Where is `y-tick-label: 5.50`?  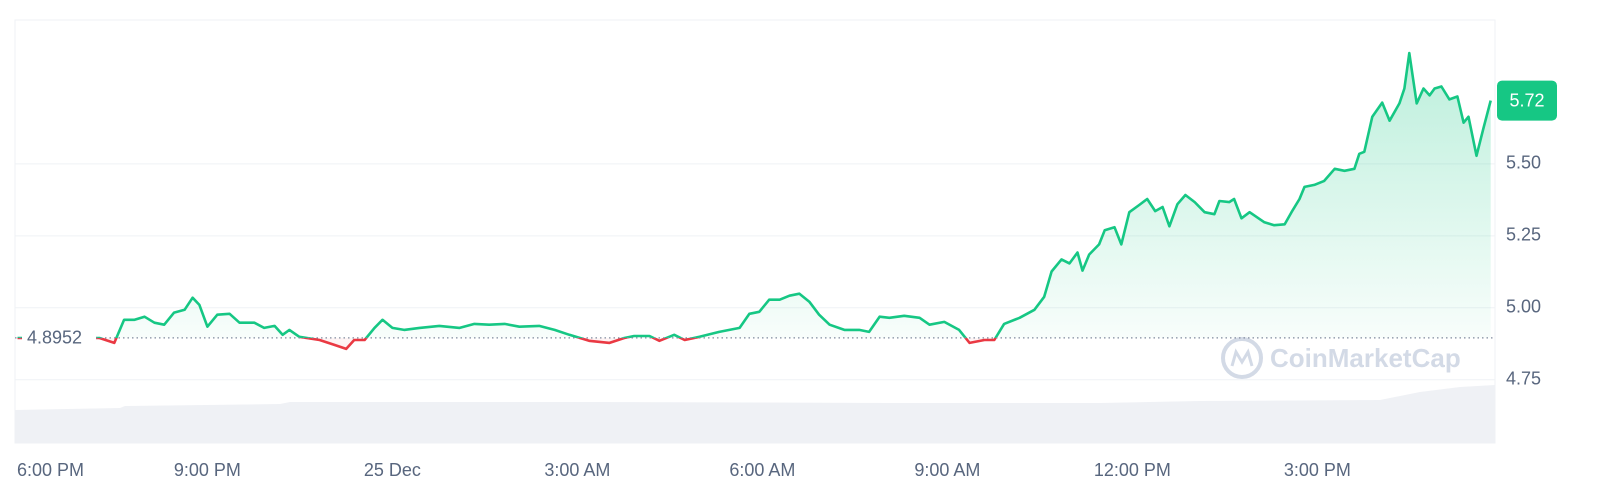 y-tick-label: 5.50 is located at coordinates (1523, 163).